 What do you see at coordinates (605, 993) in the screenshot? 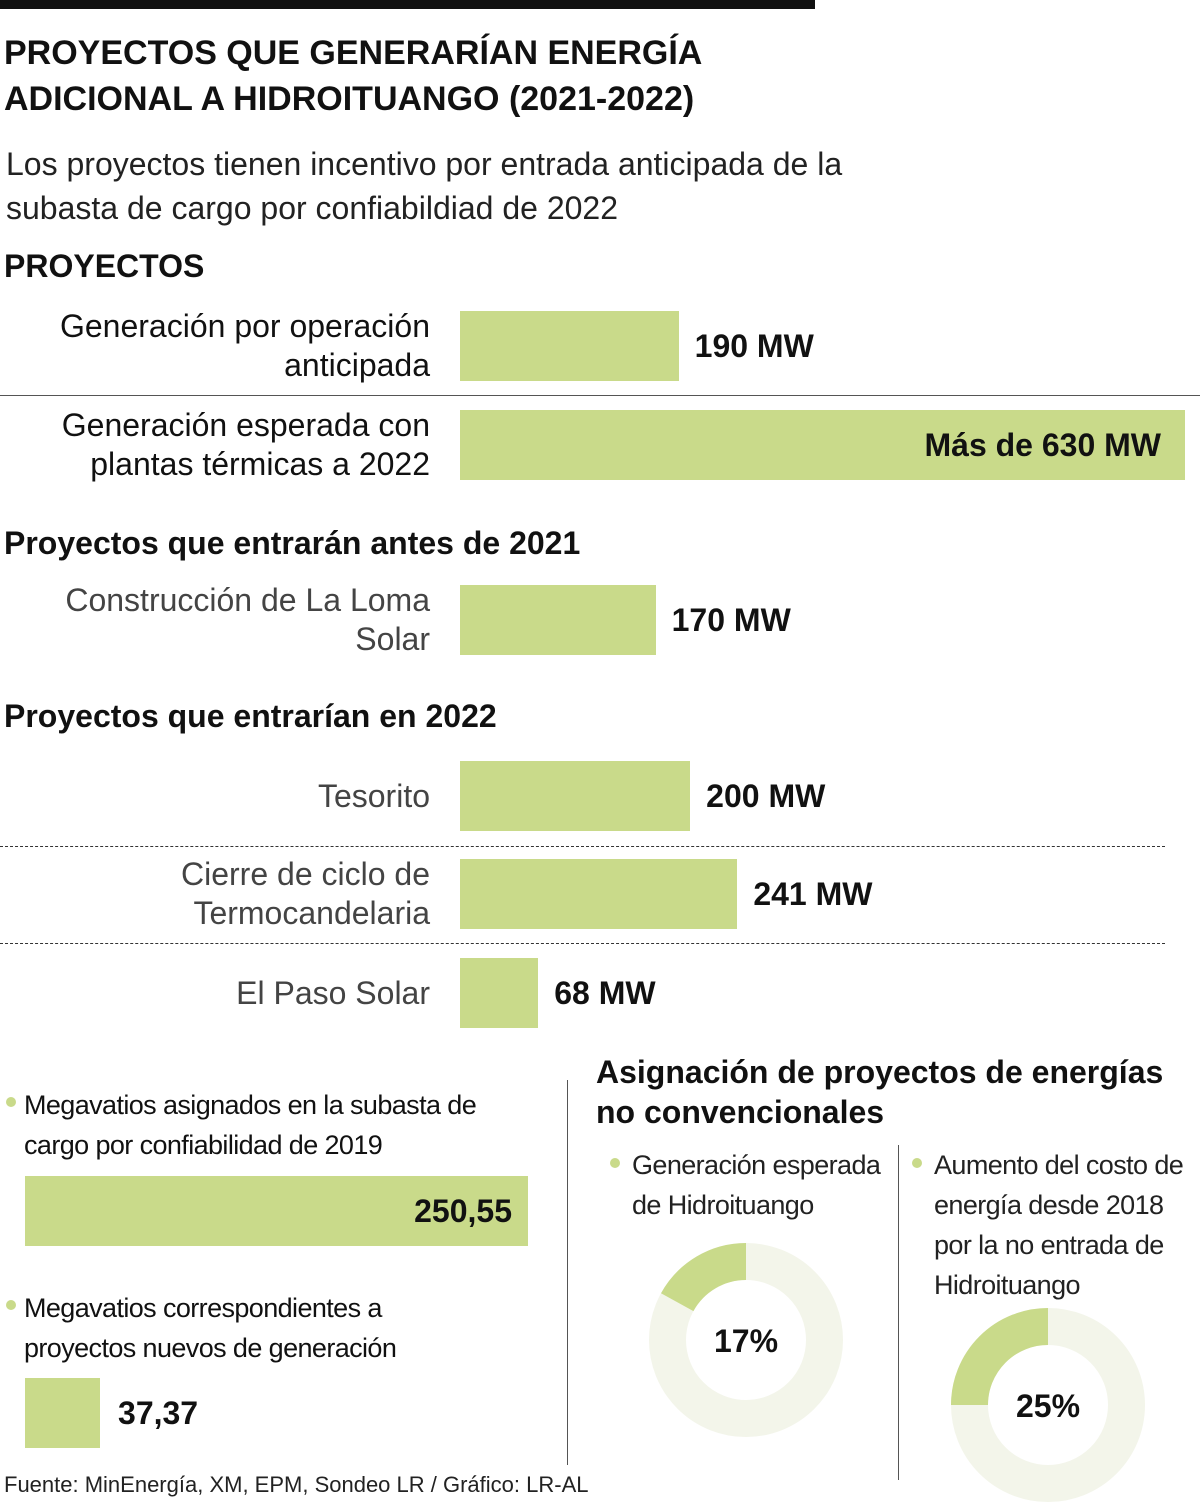
I see `value-label: 68 MW` at bounding box center [605, 993].